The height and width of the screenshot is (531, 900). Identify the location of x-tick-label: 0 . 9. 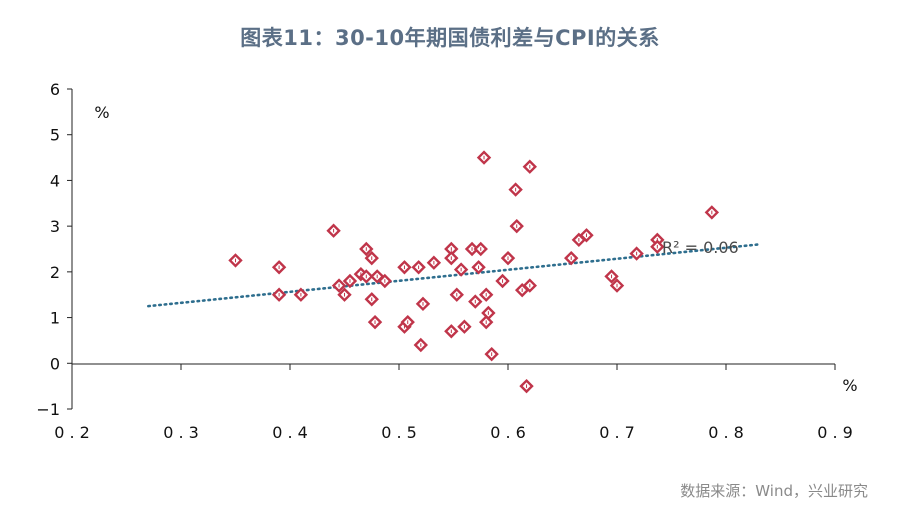
(835, 432).